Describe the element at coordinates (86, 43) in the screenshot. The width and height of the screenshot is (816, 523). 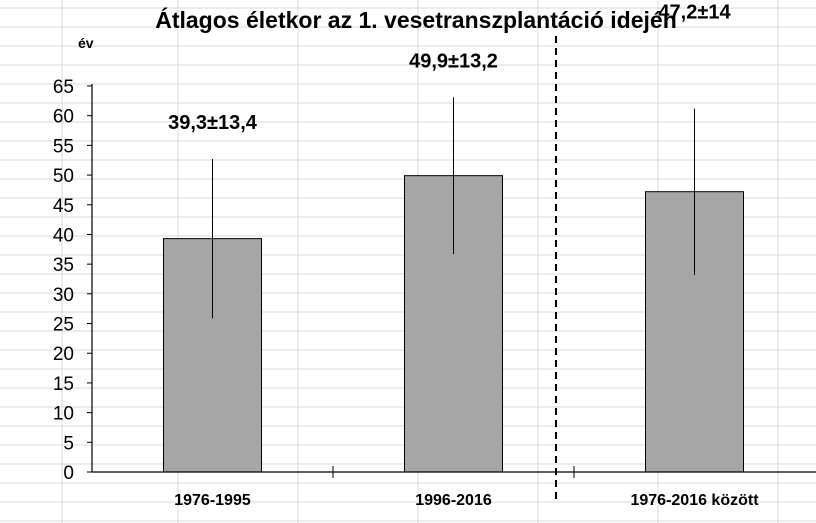
I see `y-axis-unit-label: év` at that location.